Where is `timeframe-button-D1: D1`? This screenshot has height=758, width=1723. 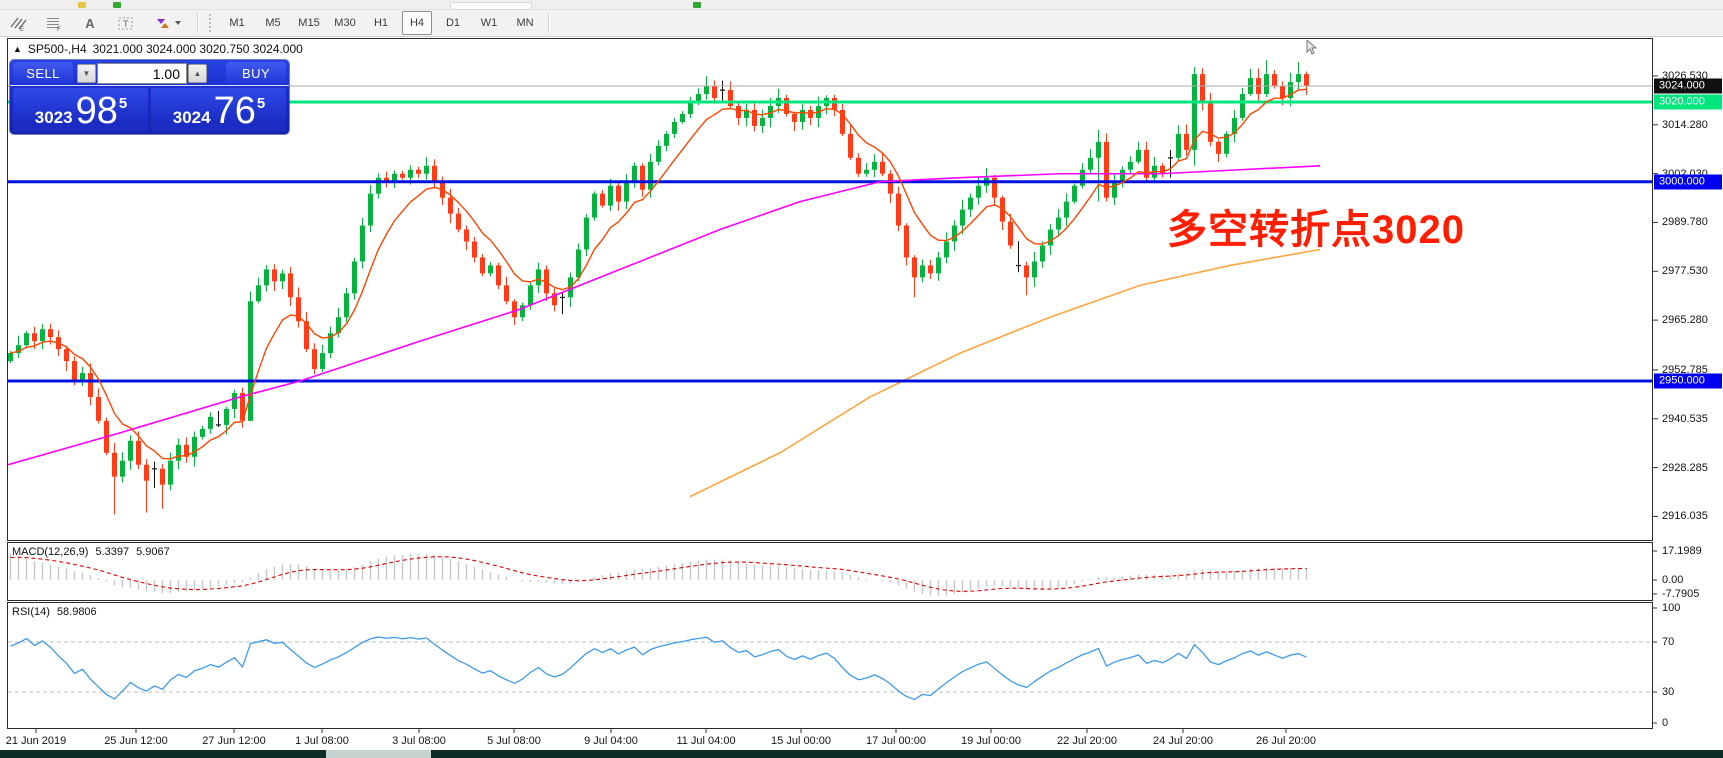
timeframe-button-D1: D1 is located at coordinates (453, 23).